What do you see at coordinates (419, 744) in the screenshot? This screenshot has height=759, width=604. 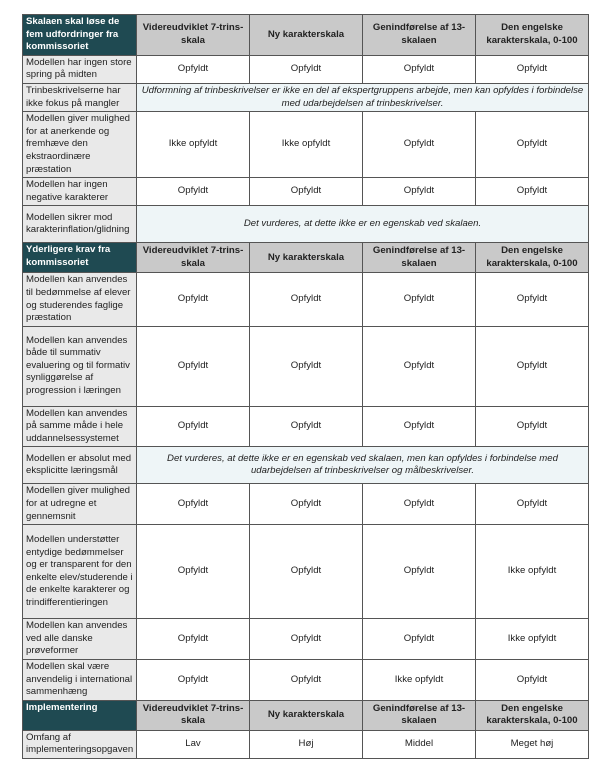 I see `status-cell: Middel` at bounding box center [419, 744].